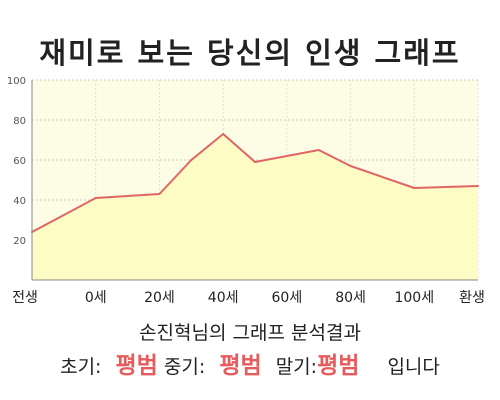 The height and width of the screenshot is (400, 500). What do you see at coordinates (472, 298) in the screenshot?
I see `x-tick-label: 환생` at bounding box center [472, 298].